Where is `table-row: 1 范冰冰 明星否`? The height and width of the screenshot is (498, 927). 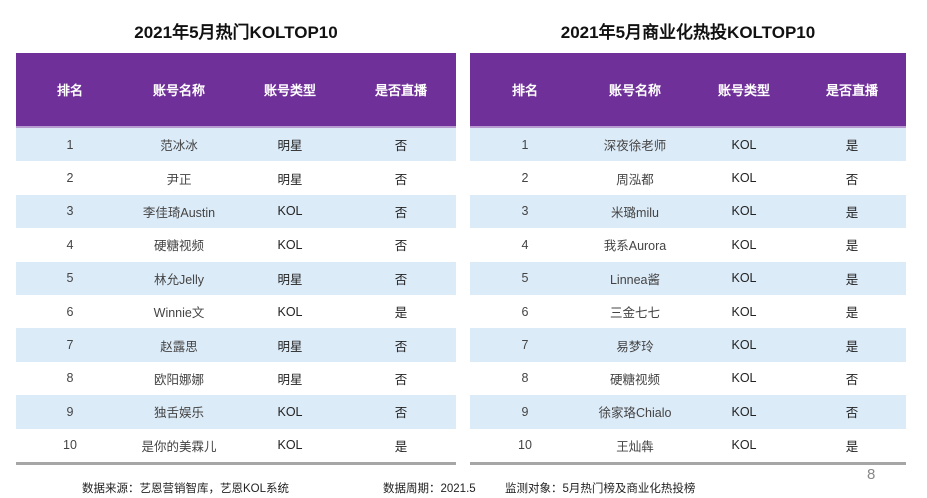
table-row: 1 范冰冰 明星否 is located at coordinates (236, 144).